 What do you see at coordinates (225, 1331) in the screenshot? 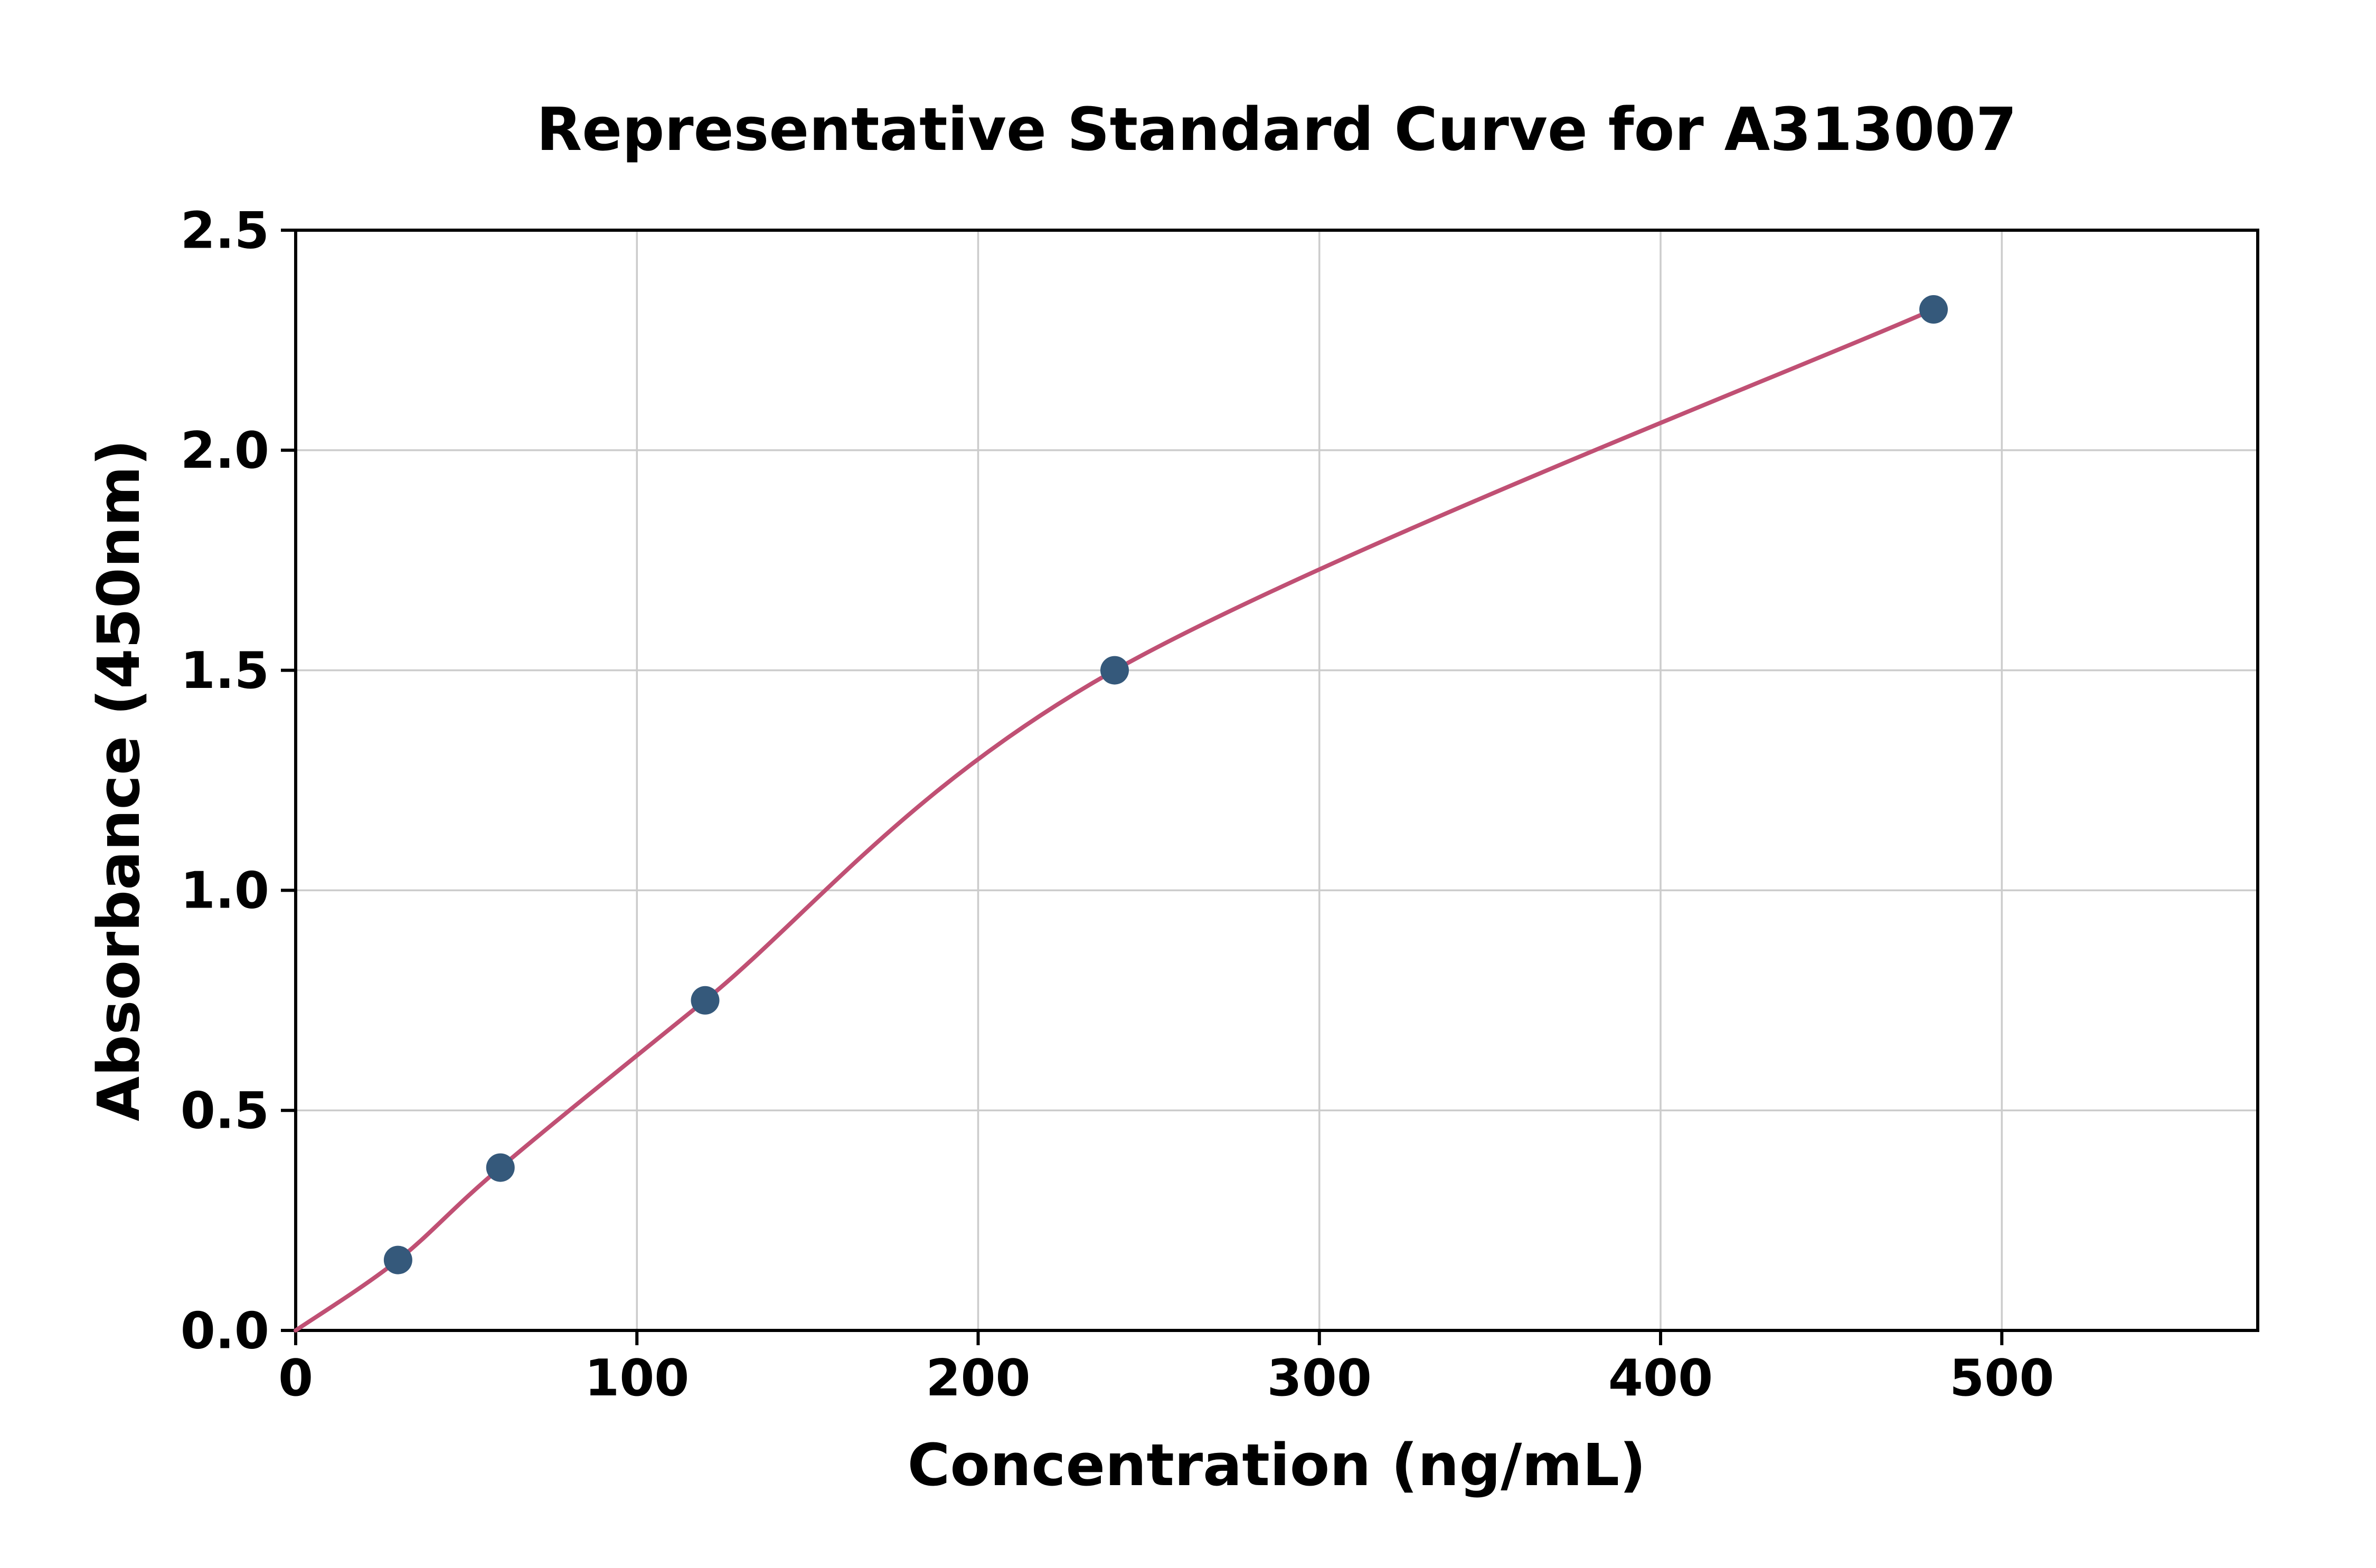
I see `y-tick-label: 0.0` at bounding box center [225, 1331].